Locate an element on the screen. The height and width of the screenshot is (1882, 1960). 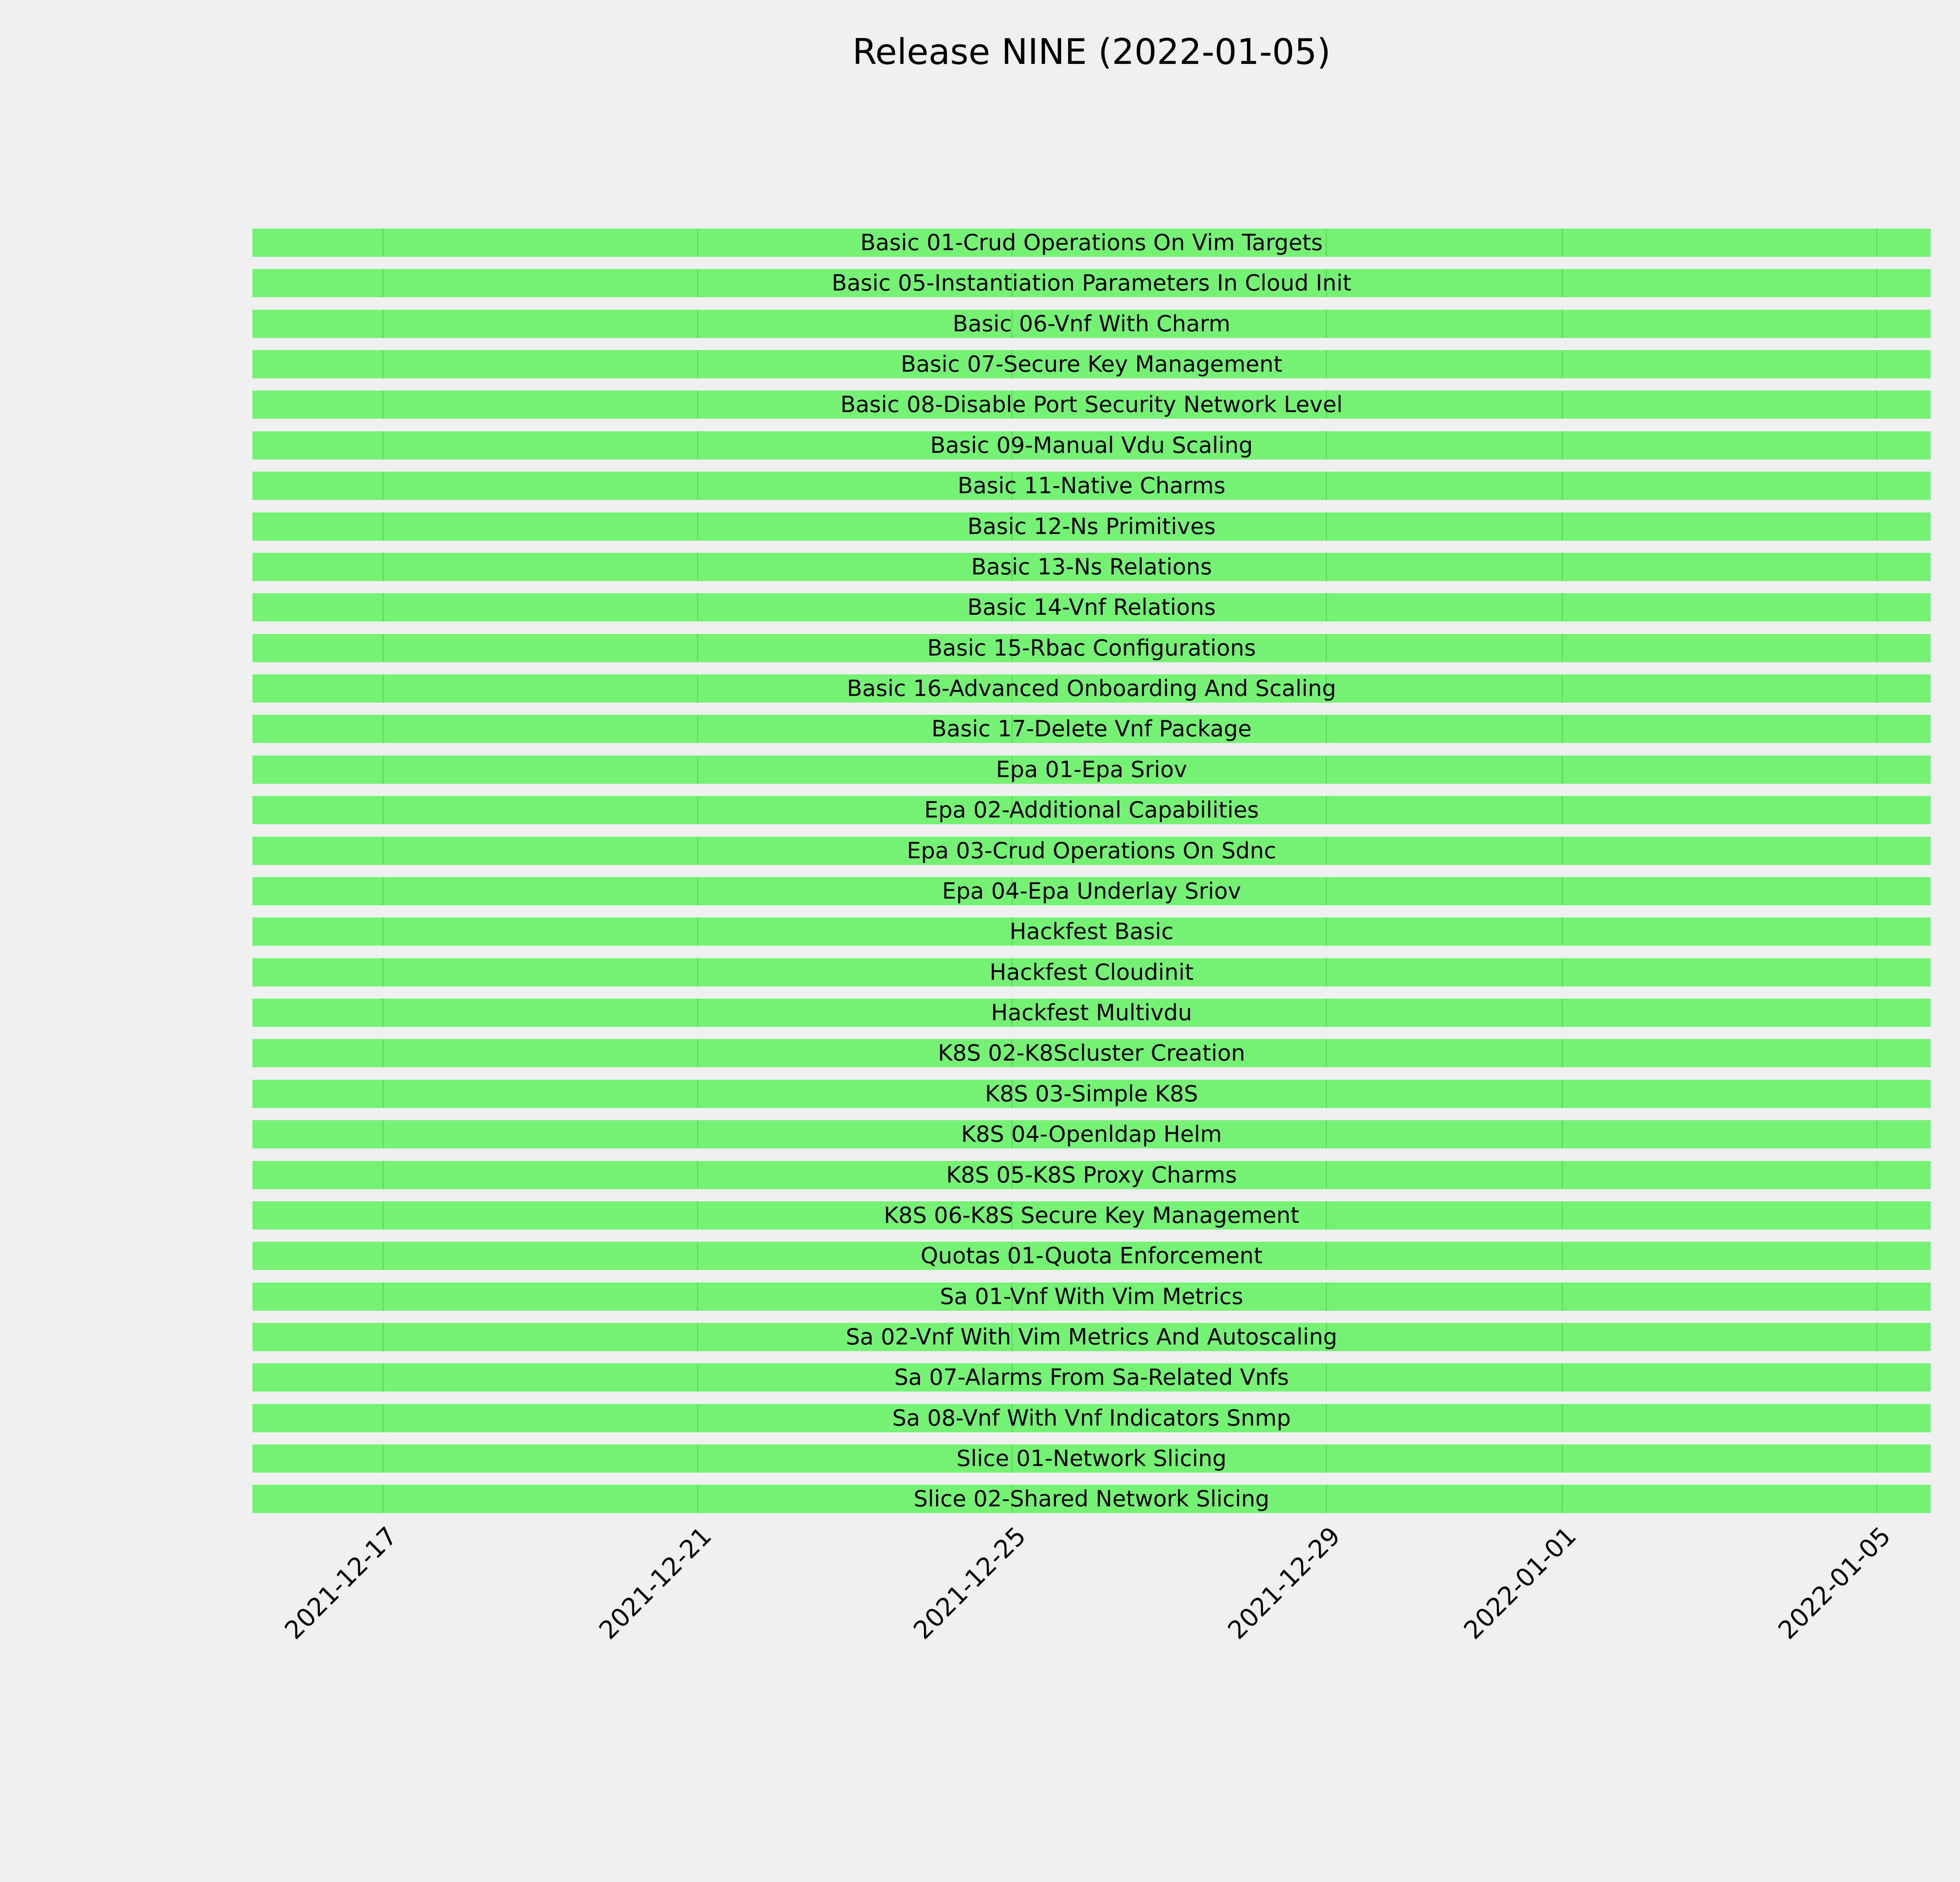
bar-label: K8S 04-Openldap Helm is located at coordinates (1091, 1134).